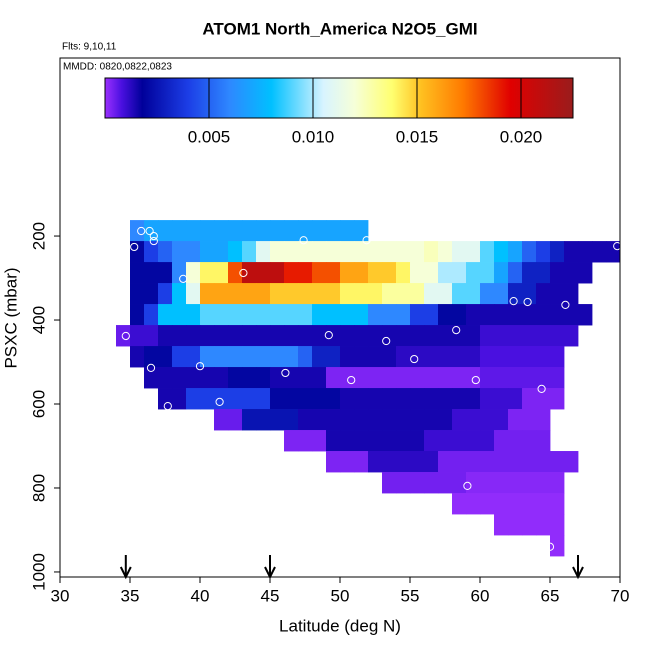 This screenshot has width=650, height=650. Describe the element at coordinates (38, 236) in the screenshot. I see `y-tick-label: 200` at that location.